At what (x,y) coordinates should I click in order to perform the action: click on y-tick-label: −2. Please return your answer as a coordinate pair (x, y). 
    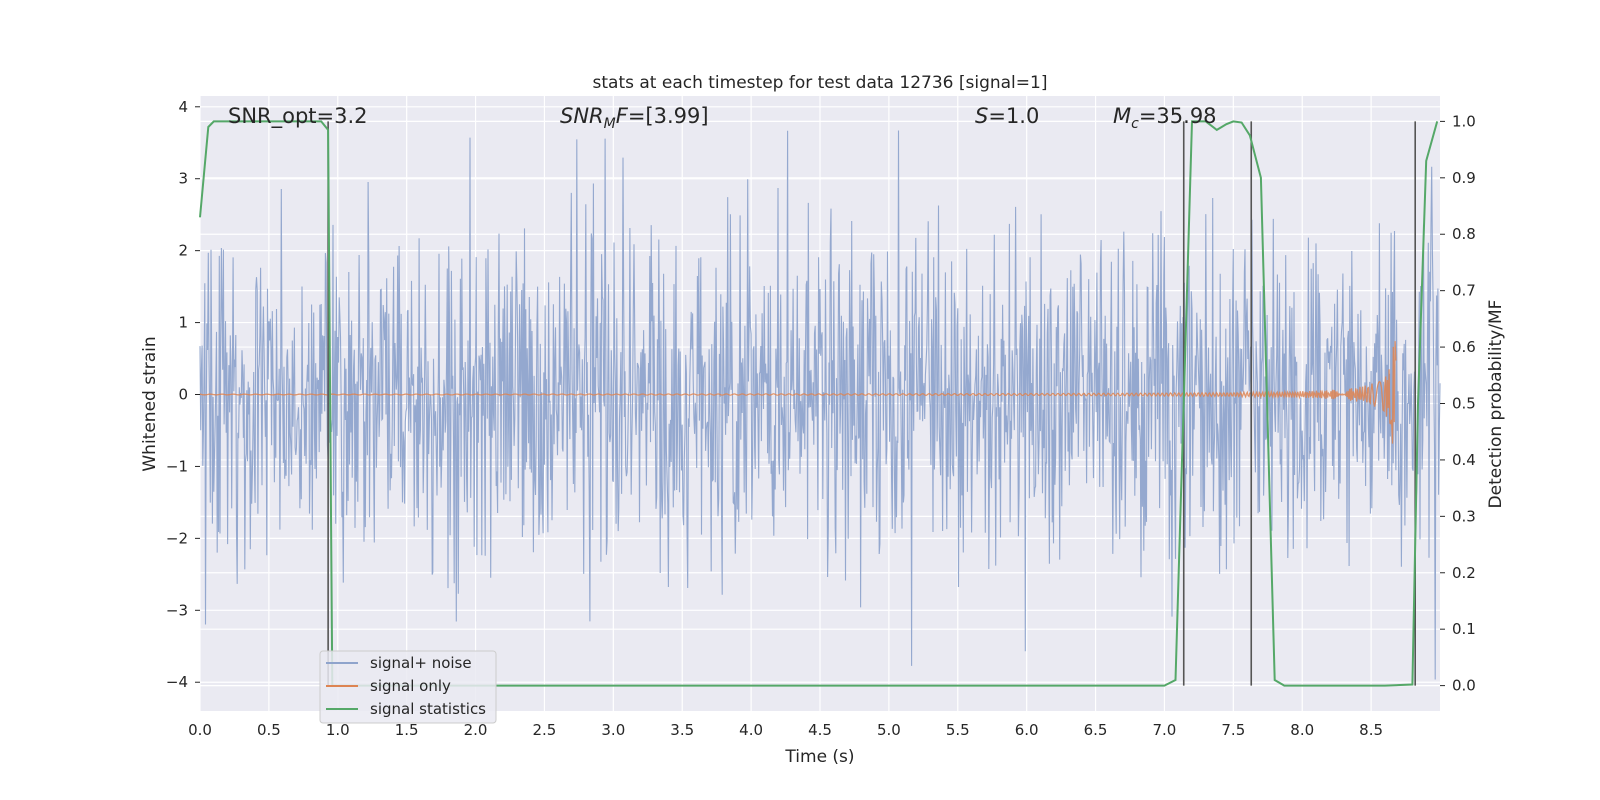
    Looking at the image, I should click on (177, 538).